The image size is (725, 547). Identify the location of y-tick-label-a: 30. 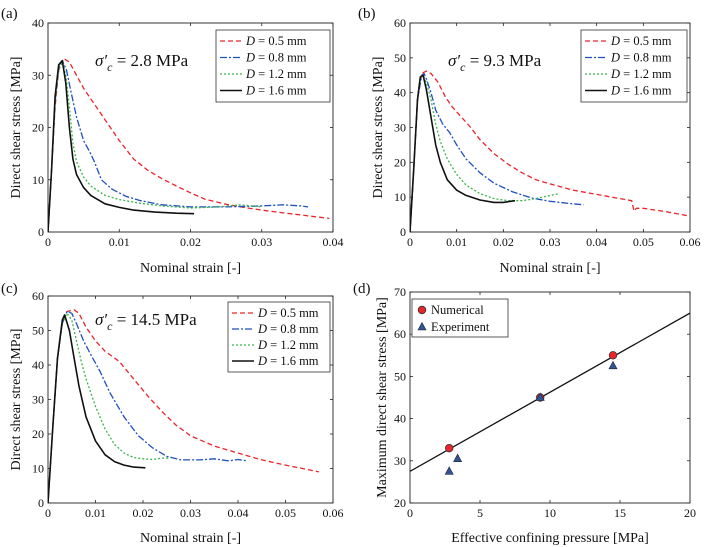
(38, 75).